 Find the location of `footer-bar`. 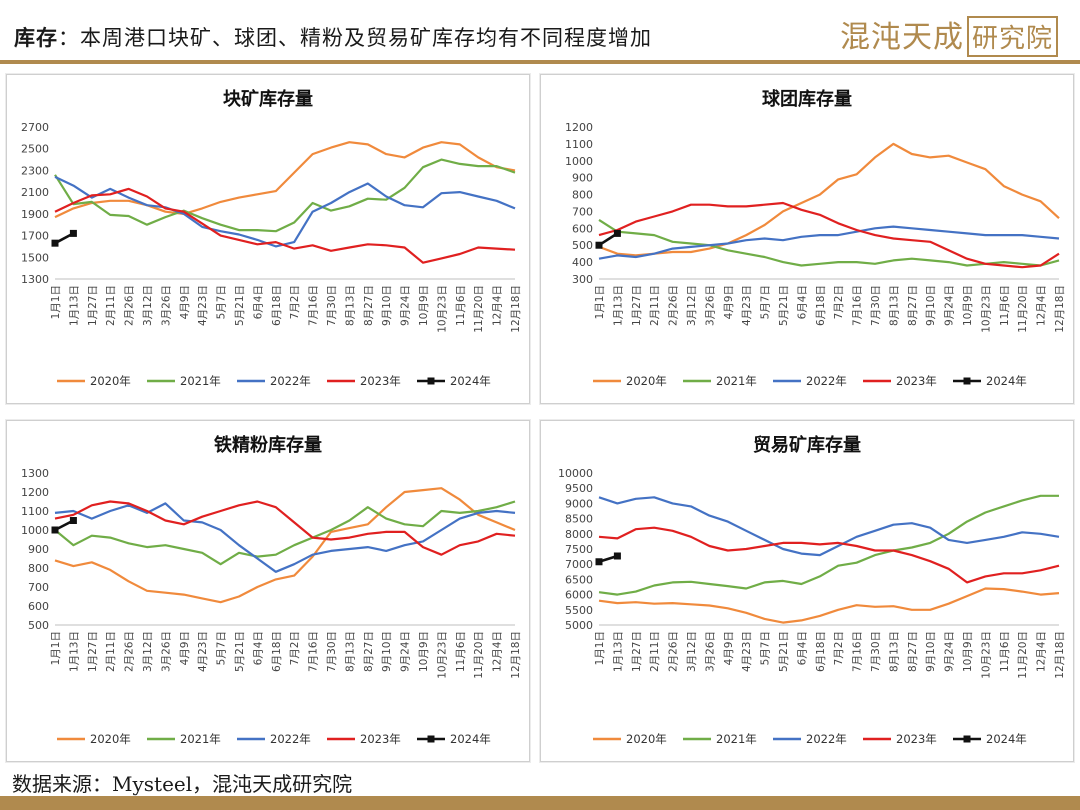

footer-bar is located at coordinates (540, 803).